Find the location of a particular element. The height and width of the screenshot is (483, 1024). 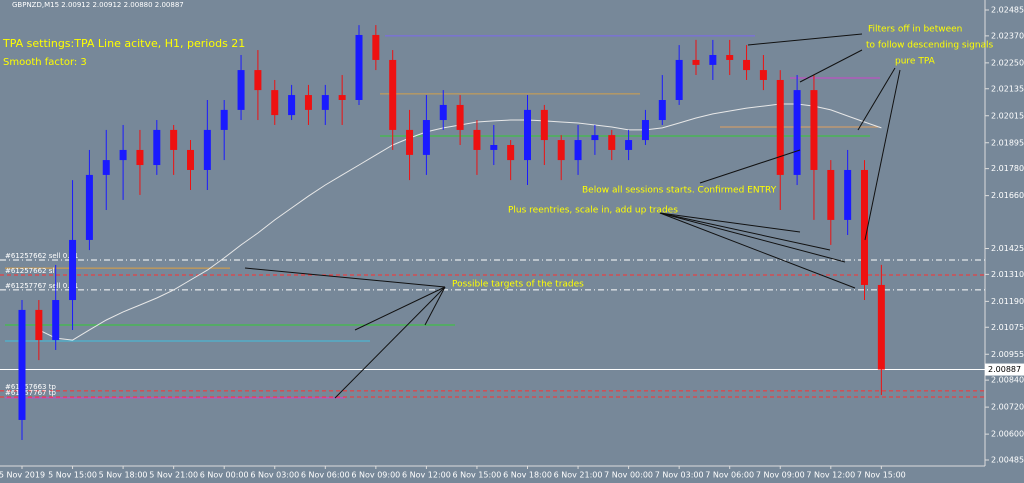

y-tick-label: 2.00720 is located at coordinates (1007, 407).